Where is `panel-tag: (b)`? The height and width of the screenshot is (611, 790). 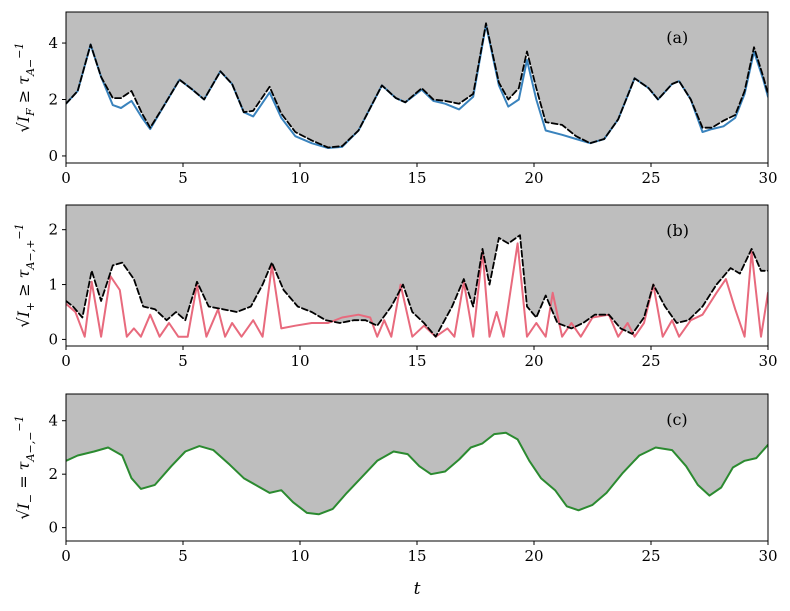
panel-tag: (b) is located at coordinates (677, 230).